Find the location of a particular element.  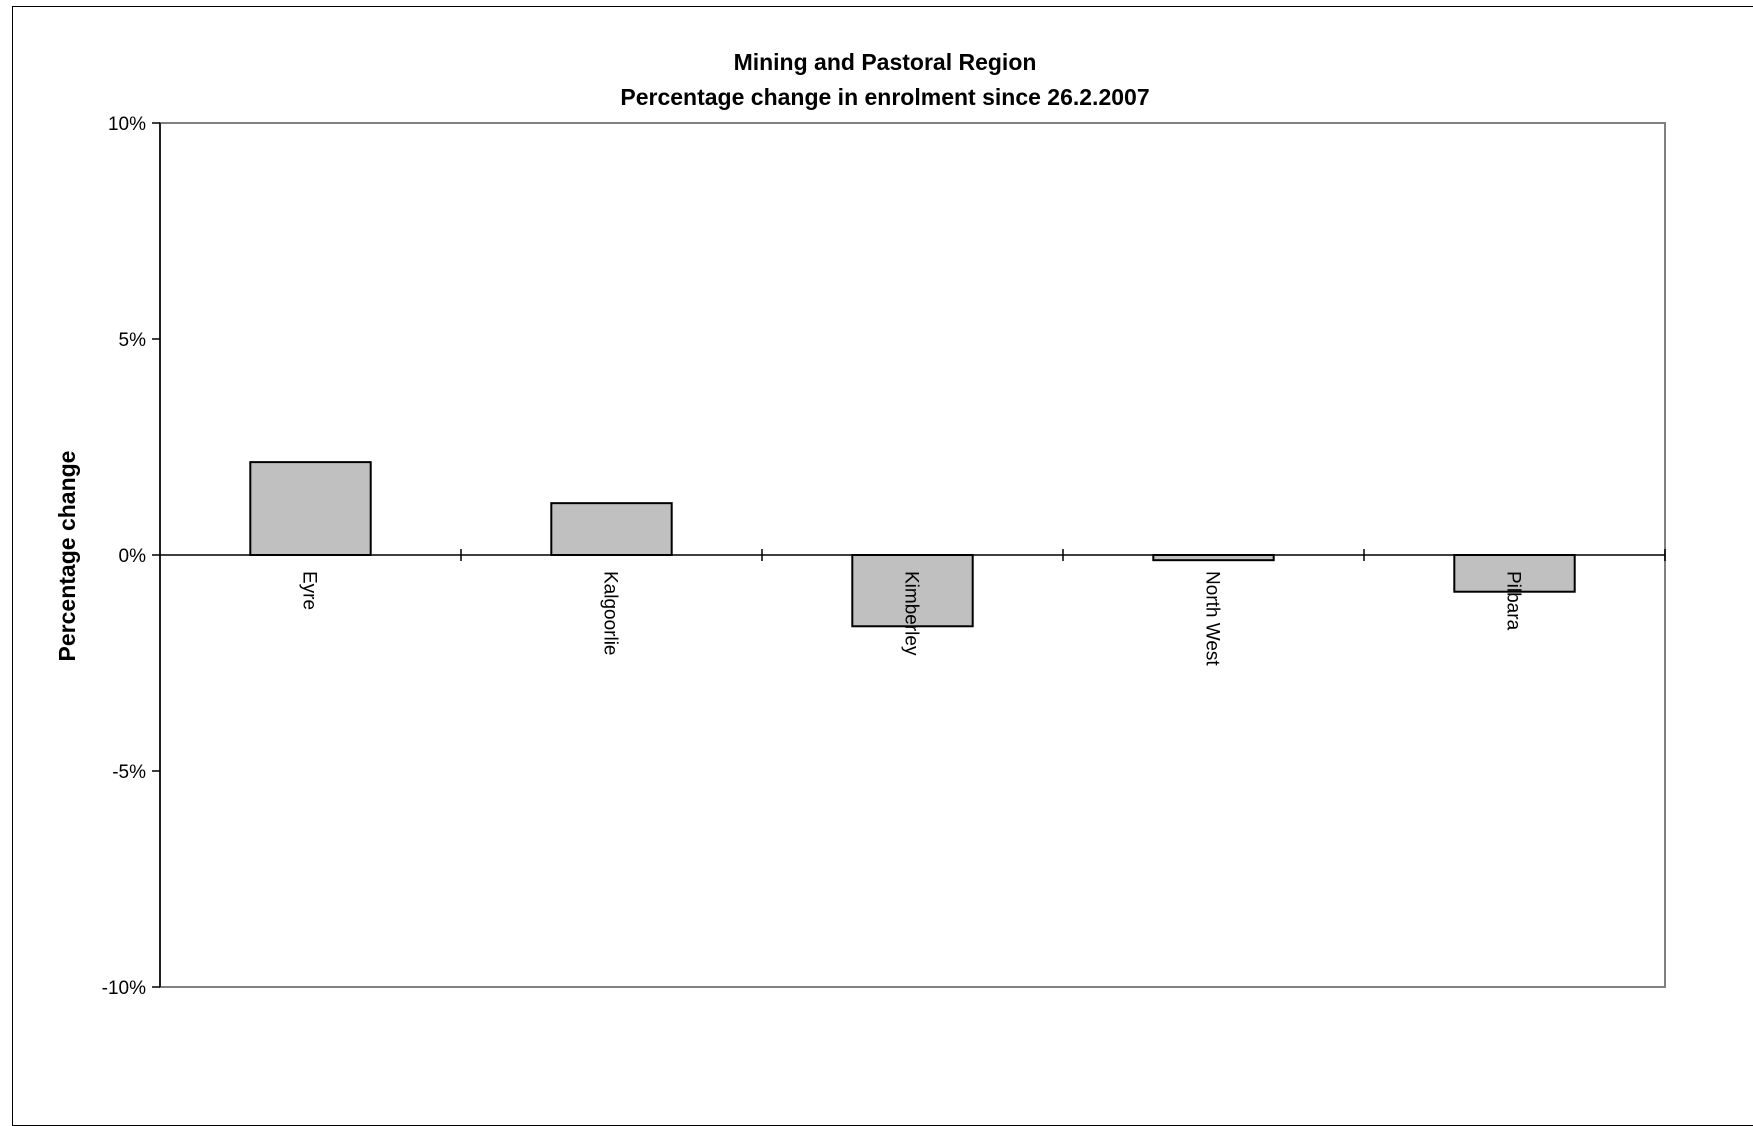

chart-title: Mining and Pastoral Region is located at coordinates (885, 62).